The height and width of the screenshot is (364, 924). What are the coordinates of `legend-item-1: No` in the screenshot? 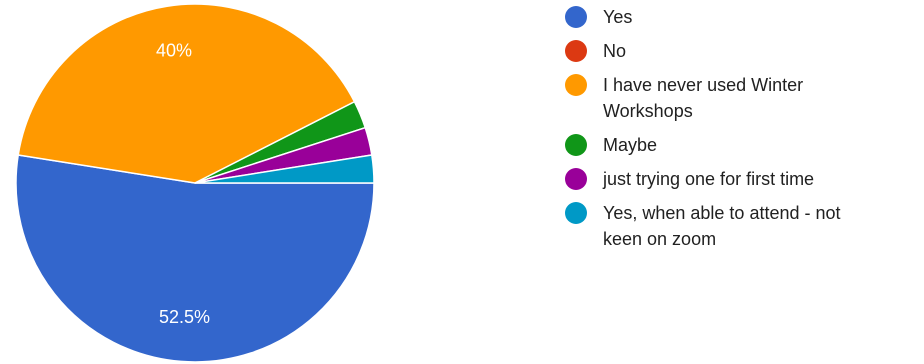 It's located at (742, 51).